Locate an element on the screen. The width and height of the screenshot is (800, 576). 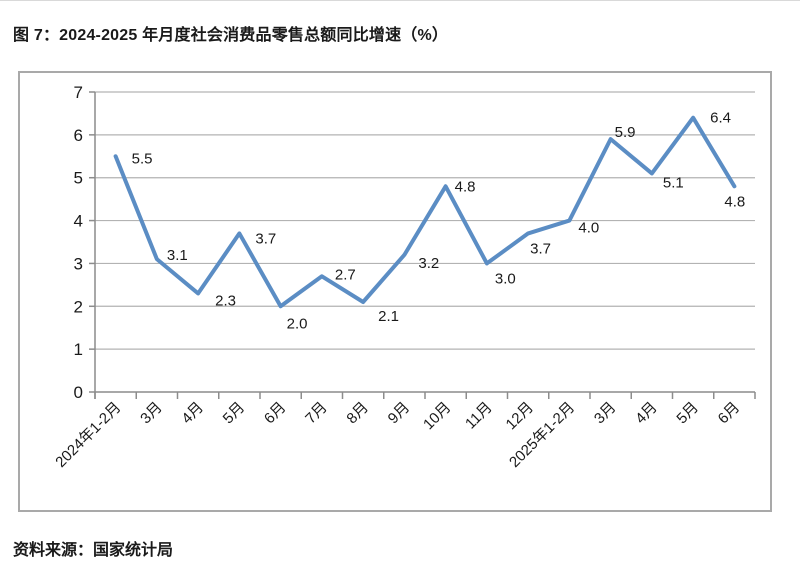
top-divider is located at coordinates (400, 0).